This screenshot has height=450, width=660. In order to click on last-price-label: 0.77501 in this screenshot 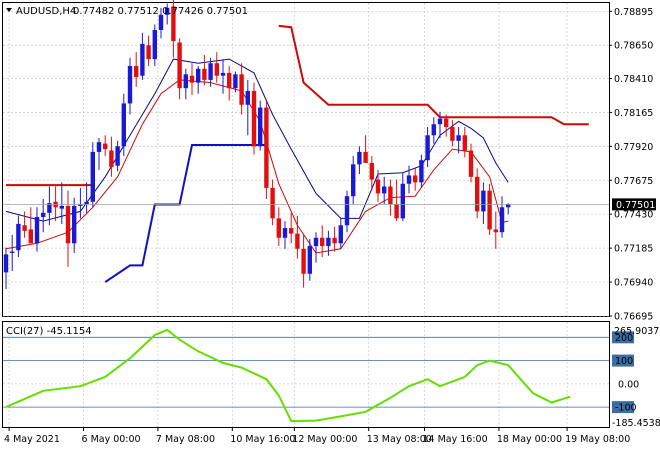, I will do `click(635, 205)`.